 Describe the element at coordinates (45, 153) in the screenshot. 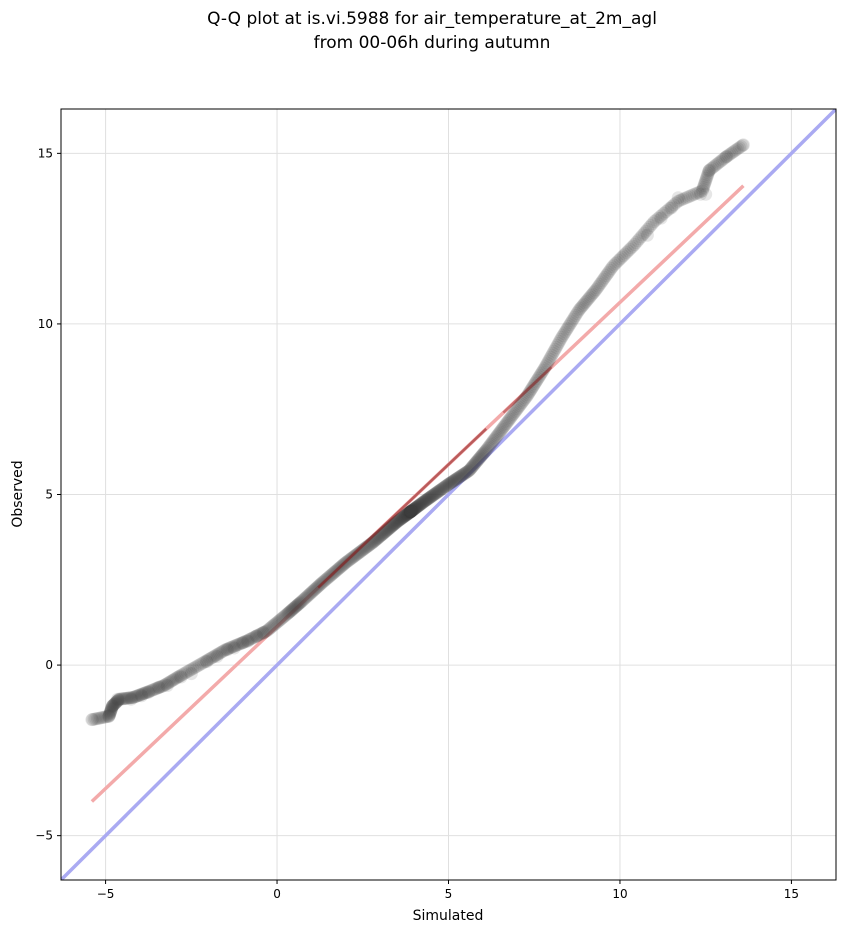

I see `y-tick-label: 15` at that location.